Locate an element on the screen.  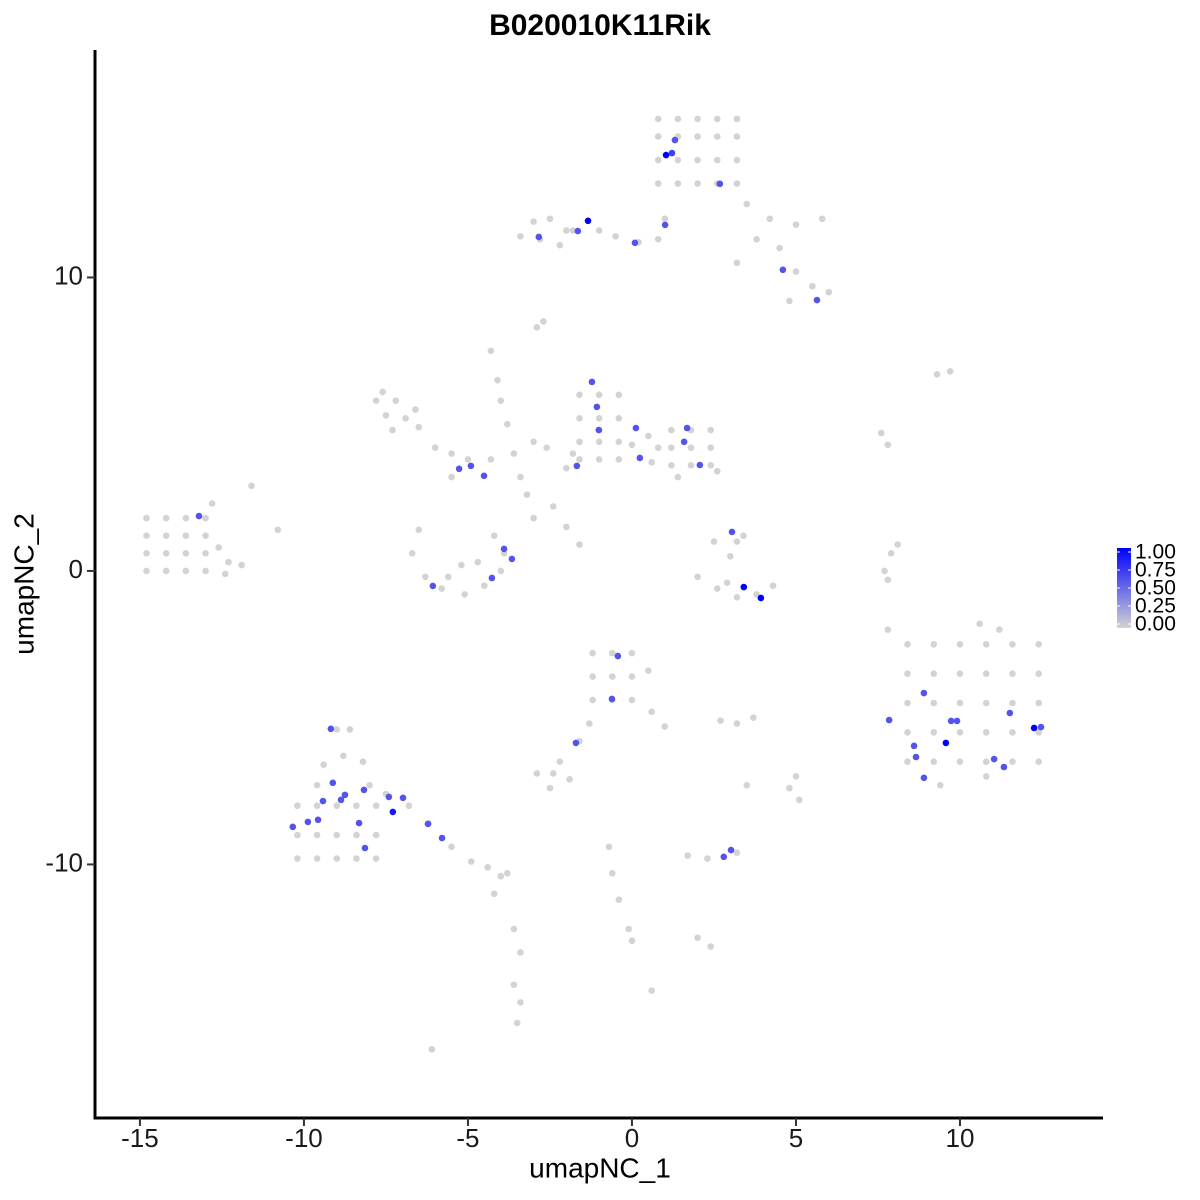
y-tick-label: 0 is located at coordinates (76, 569).